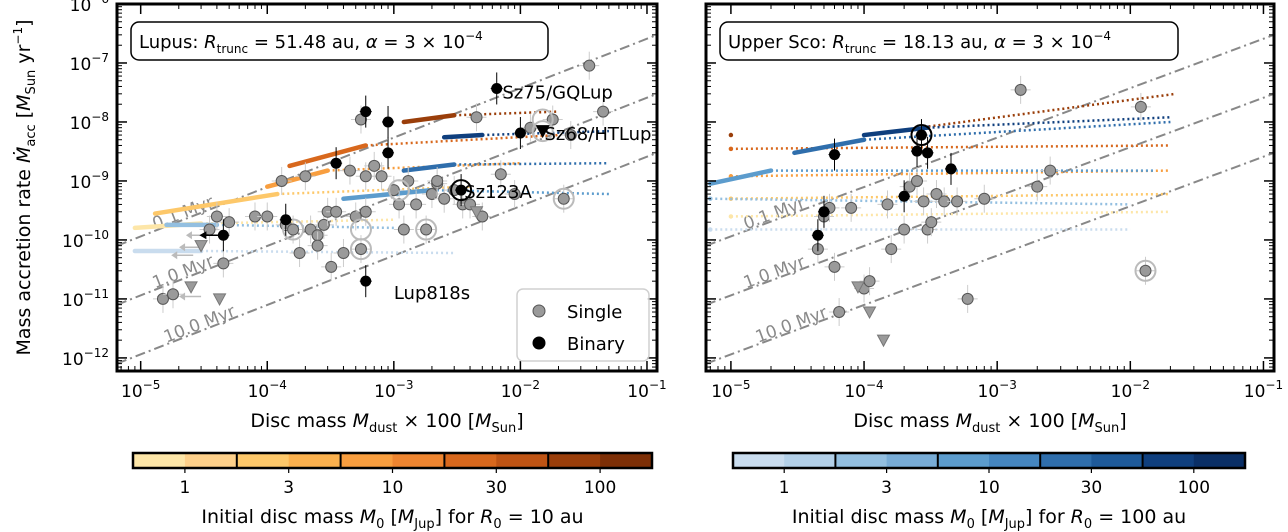  I want to click on isochrone-label: 10.0 Myr, so click(791, 325).